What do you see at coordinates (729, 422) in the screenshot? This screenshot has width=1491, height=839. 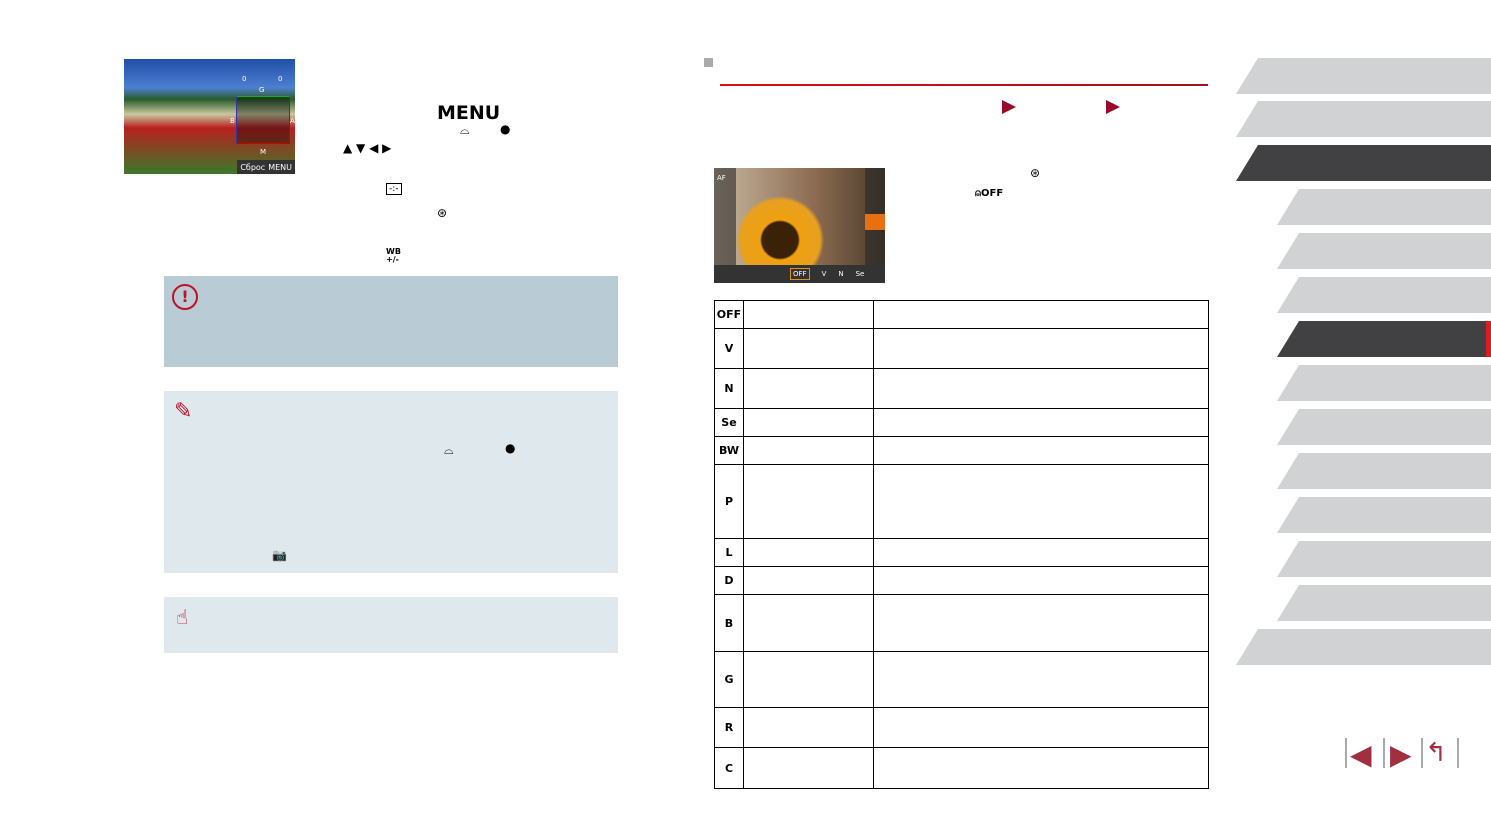 I see `my-colors-icon: Se` at bounding box center [729, 422].